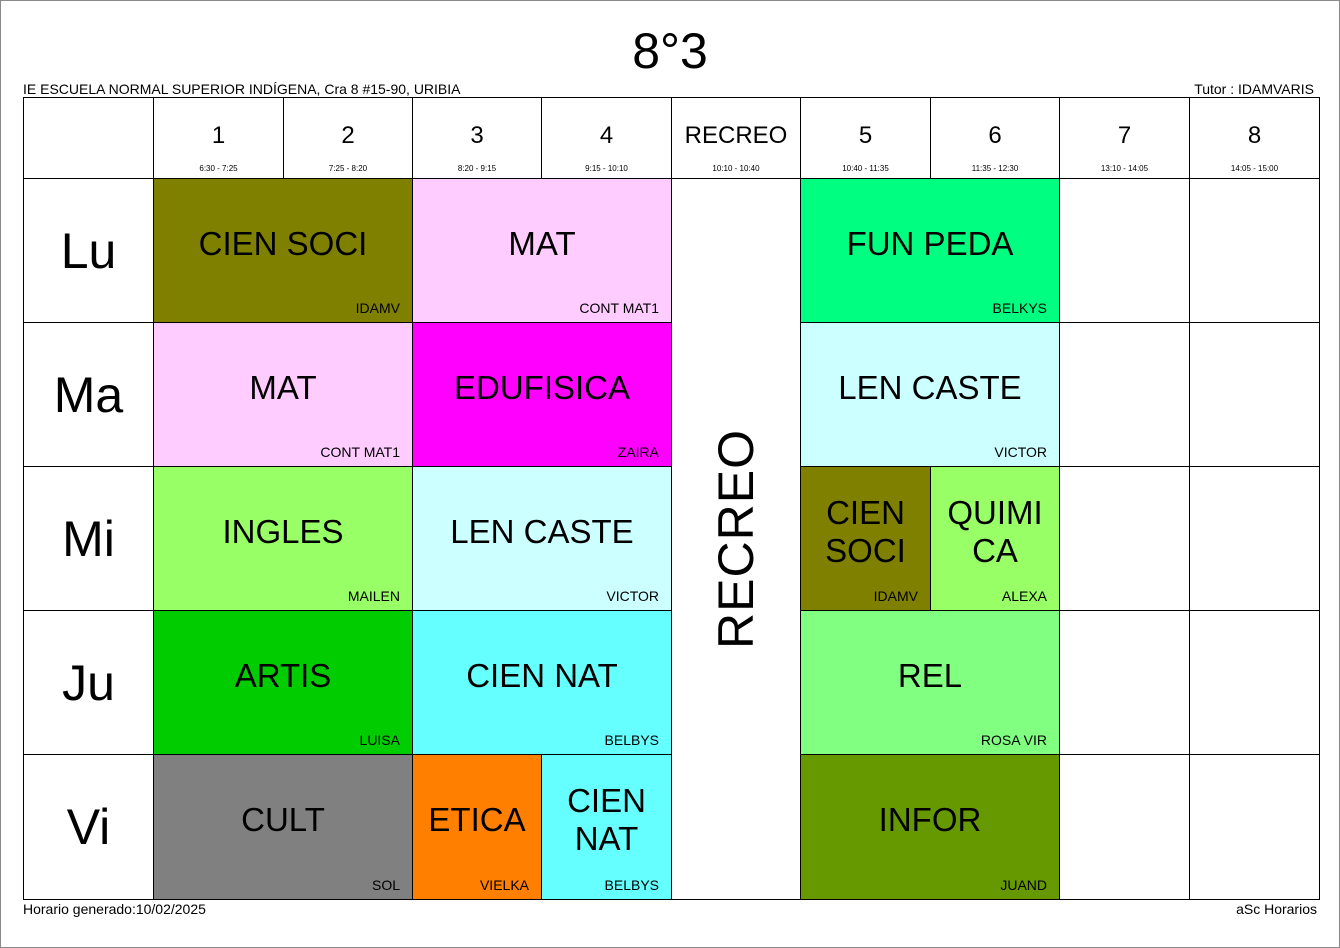 The image size is (1340, 948). Describe the element at coordinates (348, 168) in the screenshot. I see `period-time: 7:25 - 8:20` at that location.